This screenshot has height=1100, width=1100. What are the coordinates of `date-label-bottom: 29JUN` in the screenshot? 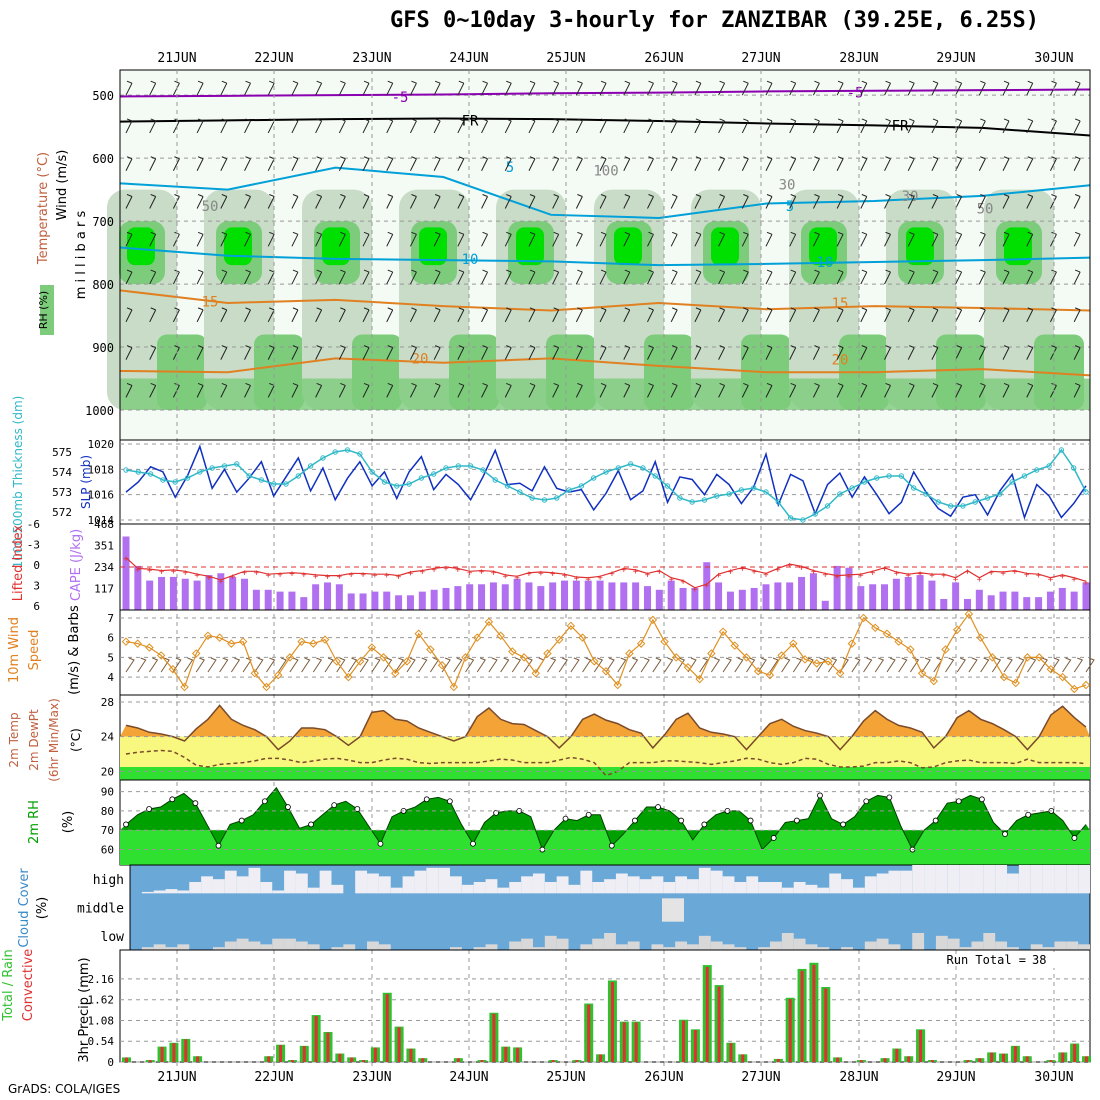 It's located at (955, 1077).